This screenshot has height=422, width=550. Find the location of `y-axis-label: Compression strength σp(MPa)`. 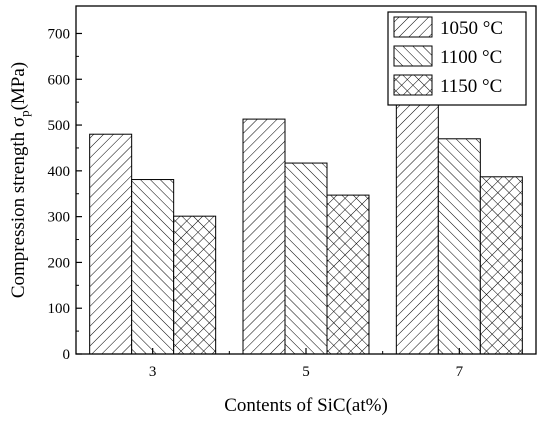

y-axis-label: Compression strength σp(MPa) is located at coordinates (20, 180).